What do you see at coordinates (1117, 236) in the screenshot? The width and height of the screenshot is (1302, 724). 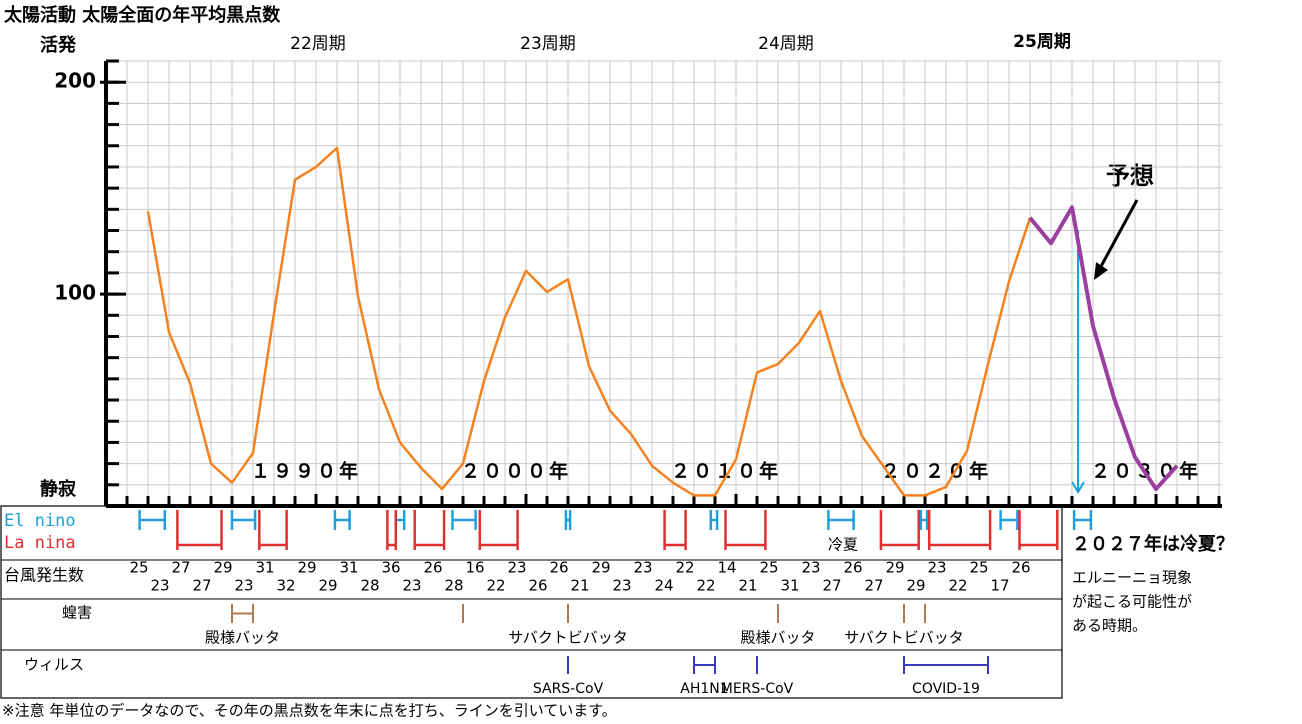 I see `forecast-arrow` at bounding box center [1117, 236].